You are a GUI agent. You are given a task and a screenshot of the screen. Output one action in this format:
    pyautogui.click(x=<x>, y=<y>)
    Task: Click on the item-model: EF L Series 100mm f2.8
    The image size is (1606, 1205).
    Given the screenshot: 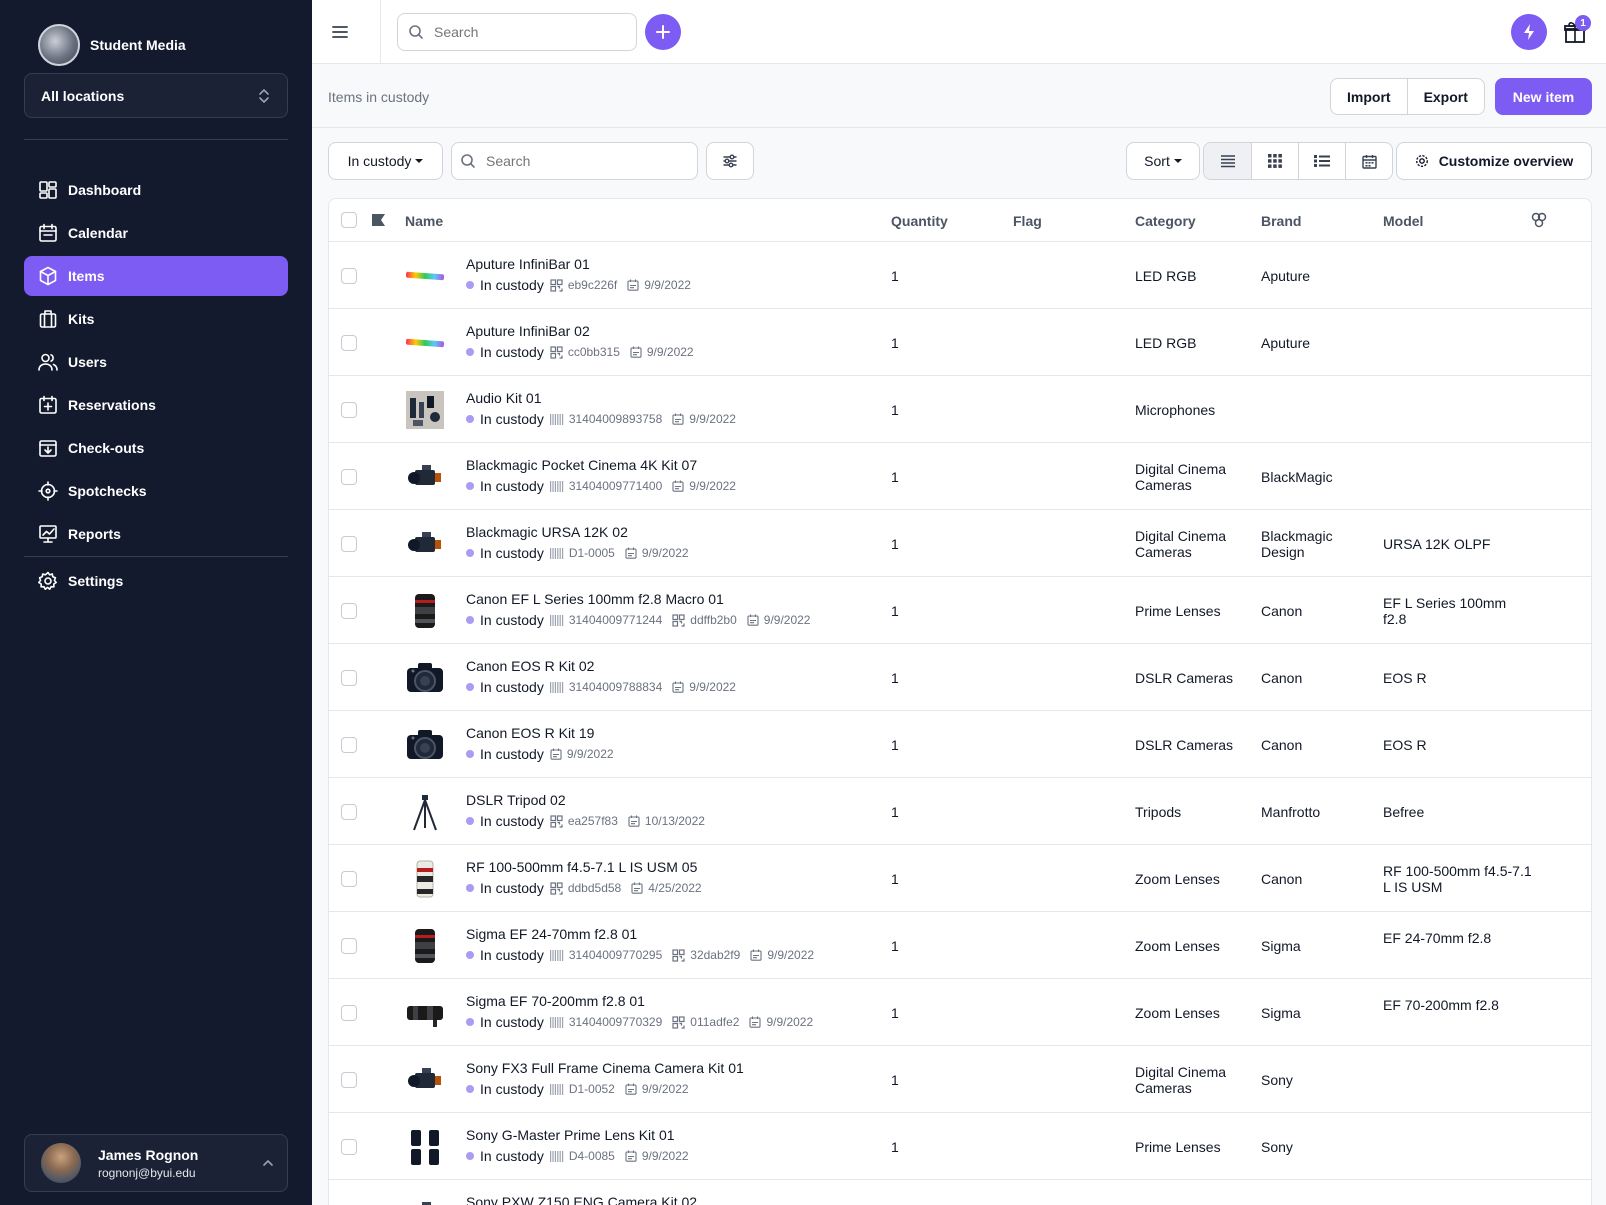 What is the action you would take?
    pyautogui.click(x=1445, y=611)
    